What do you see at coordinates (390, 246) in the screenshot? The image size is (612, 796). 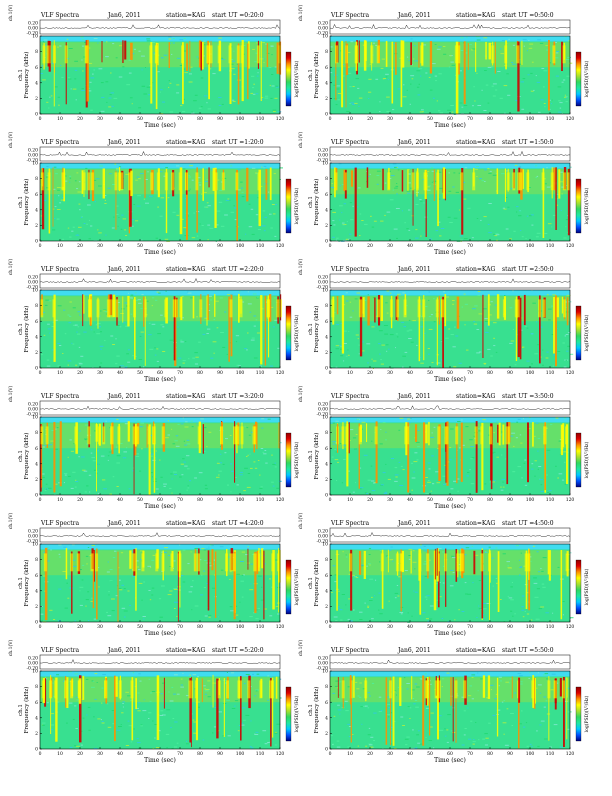 I see `x-tick-label: 30` at bounding box center [390, 246].